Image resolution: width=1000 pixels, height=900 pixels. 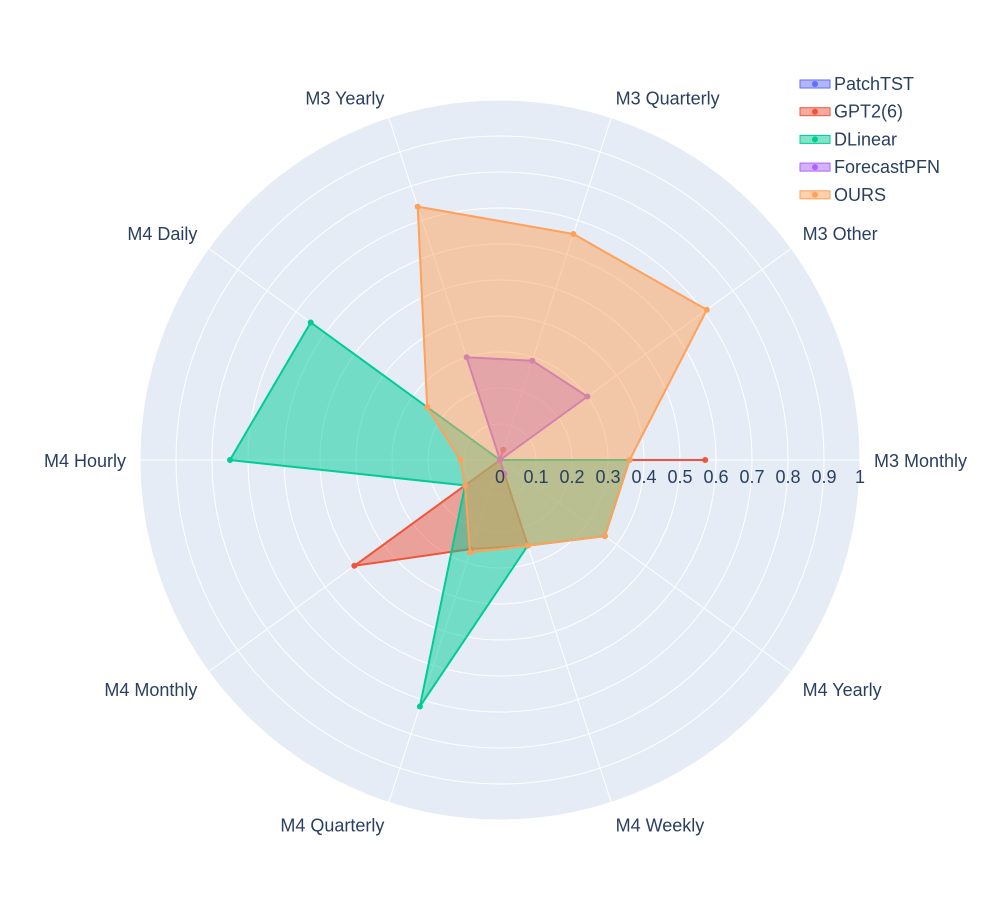 I want to click on radial-tick-label: 0.6, so click(x=715, y=477).